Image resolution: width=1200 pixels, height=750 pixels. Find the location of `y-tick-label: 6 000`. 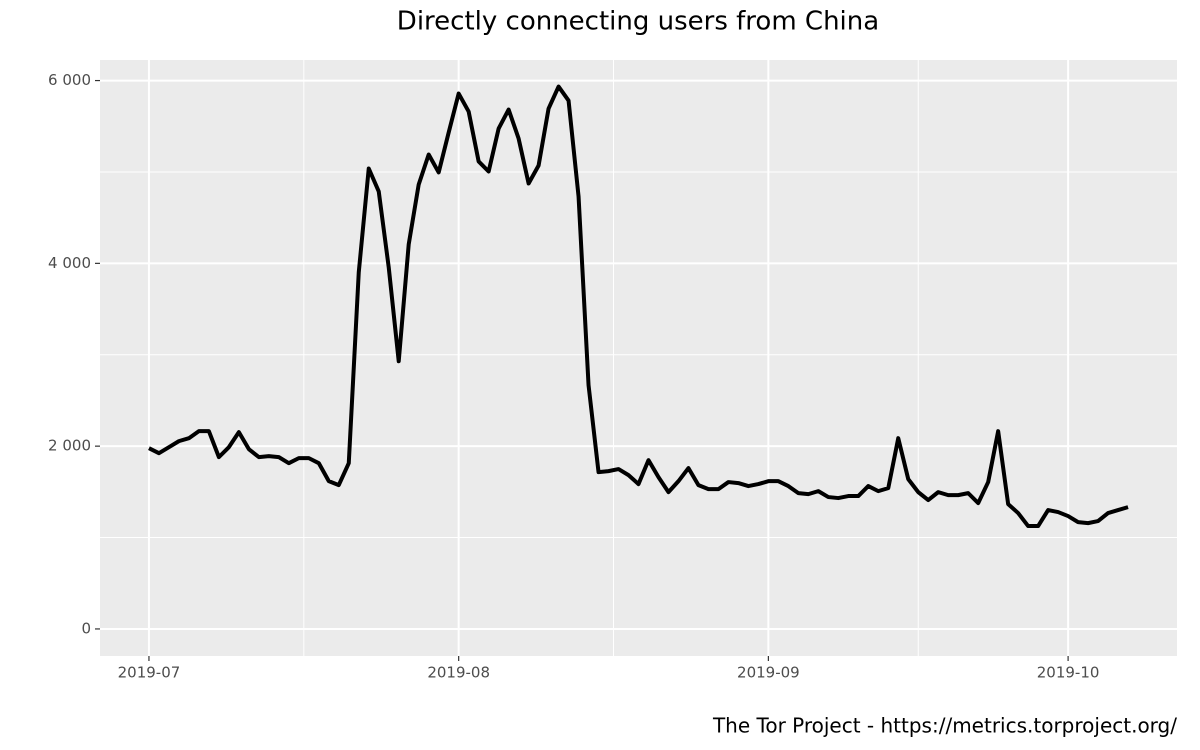

y-tick-label: 6 000 is located at coordinates (69, 80).